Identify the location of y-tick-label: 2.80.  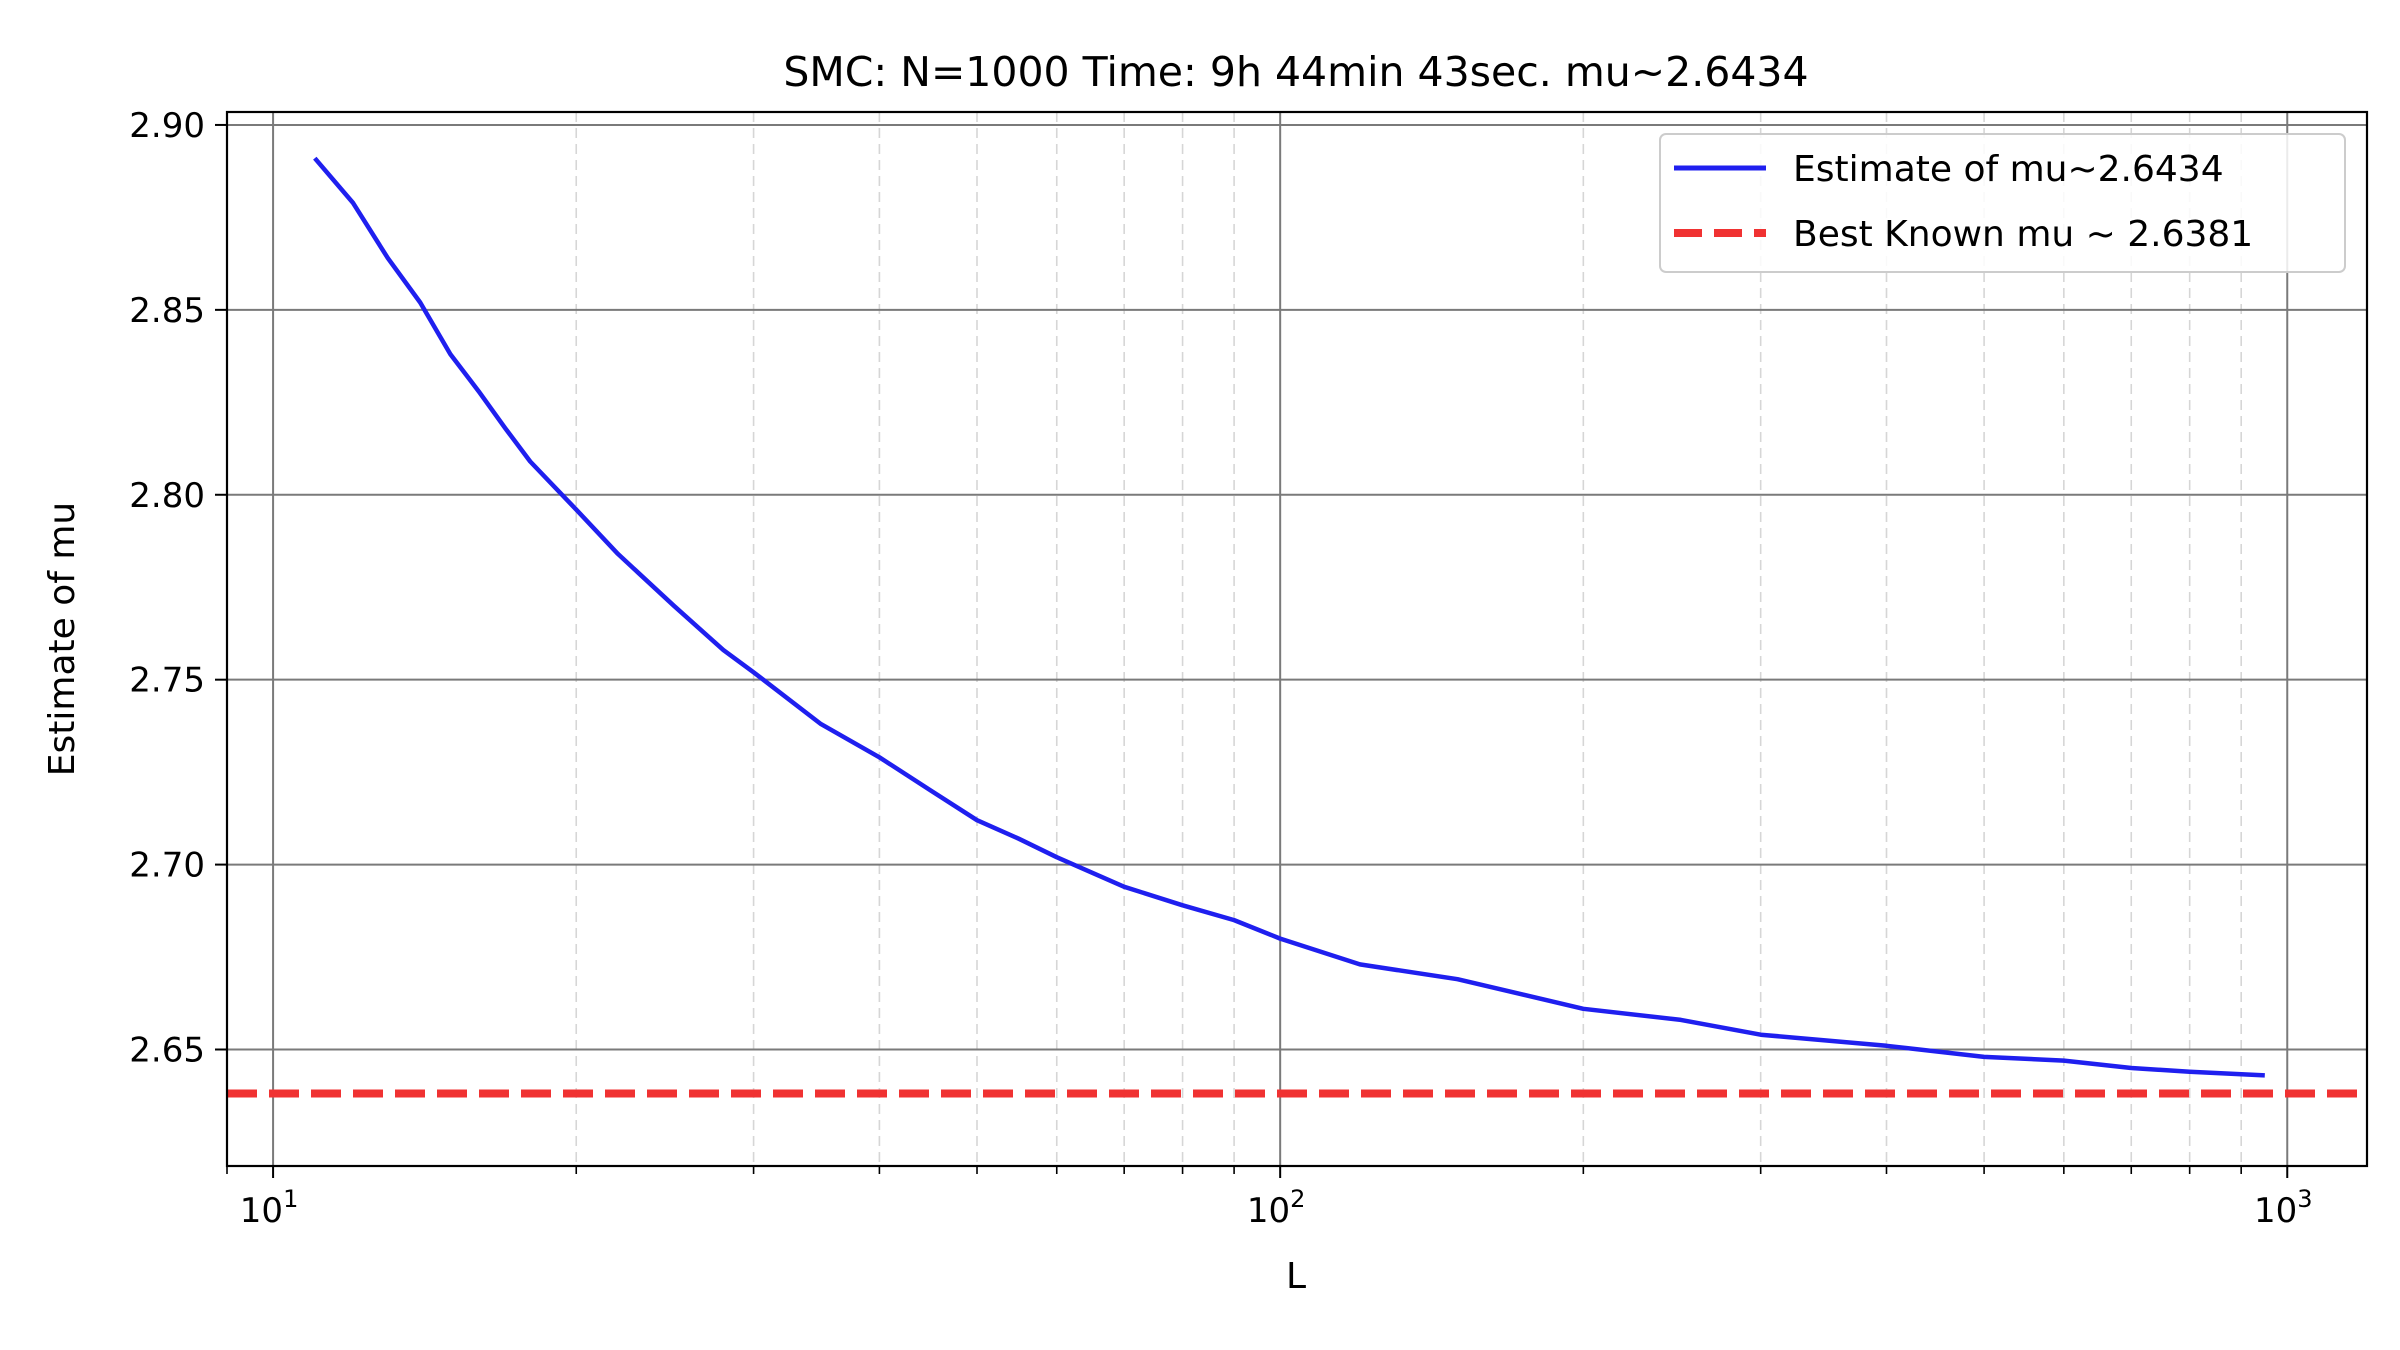
(167, 496).